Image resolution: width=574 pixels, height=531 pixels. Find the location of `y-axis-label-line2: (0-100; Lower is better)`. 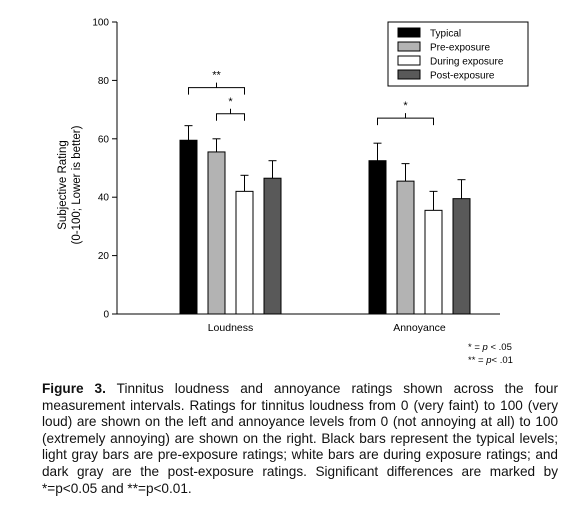

y-axis-label-line2: (0-100; Lower is better) is located at coordinates (77, 184).